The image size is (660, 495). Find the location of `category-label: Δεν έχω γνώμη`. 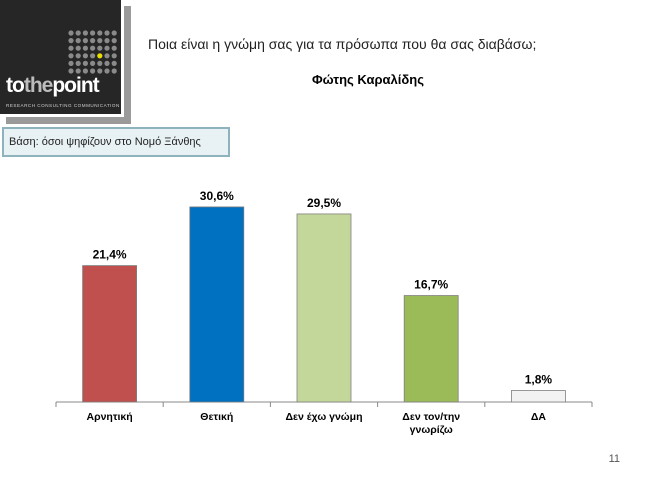

category-label: Δεν έχω γνώμη is located at coordinates (323, 417).